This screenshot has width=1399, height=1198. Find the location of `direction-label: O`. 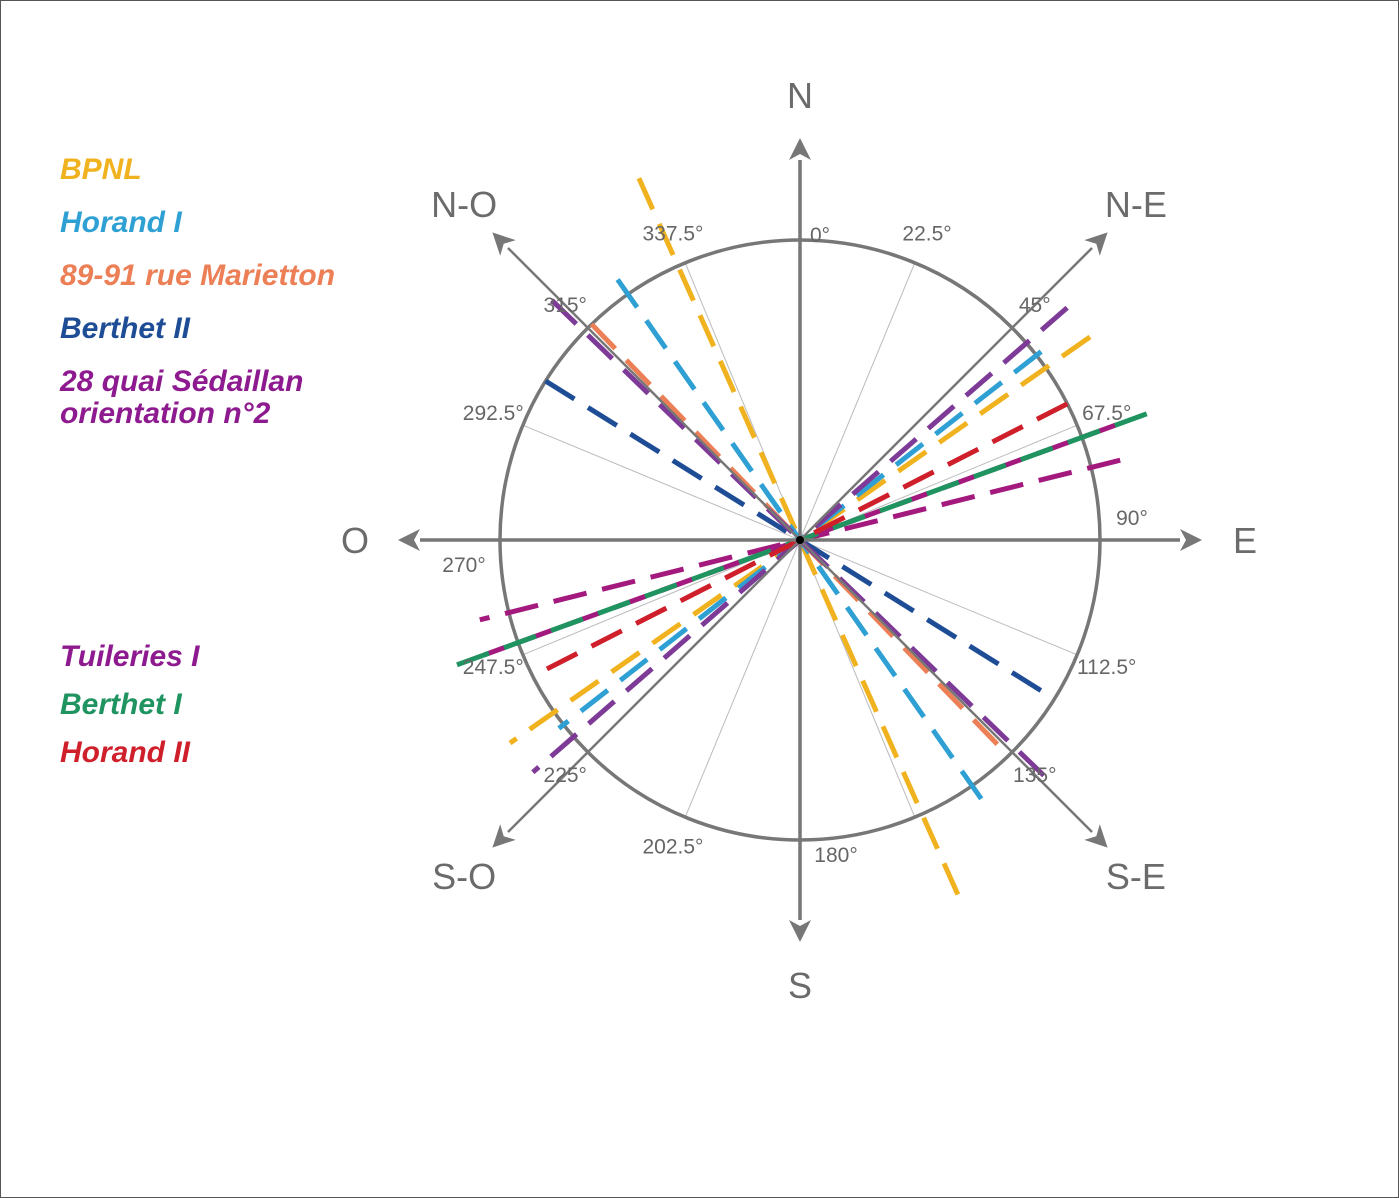

direction-label: O is located at coordinates (355, 540).